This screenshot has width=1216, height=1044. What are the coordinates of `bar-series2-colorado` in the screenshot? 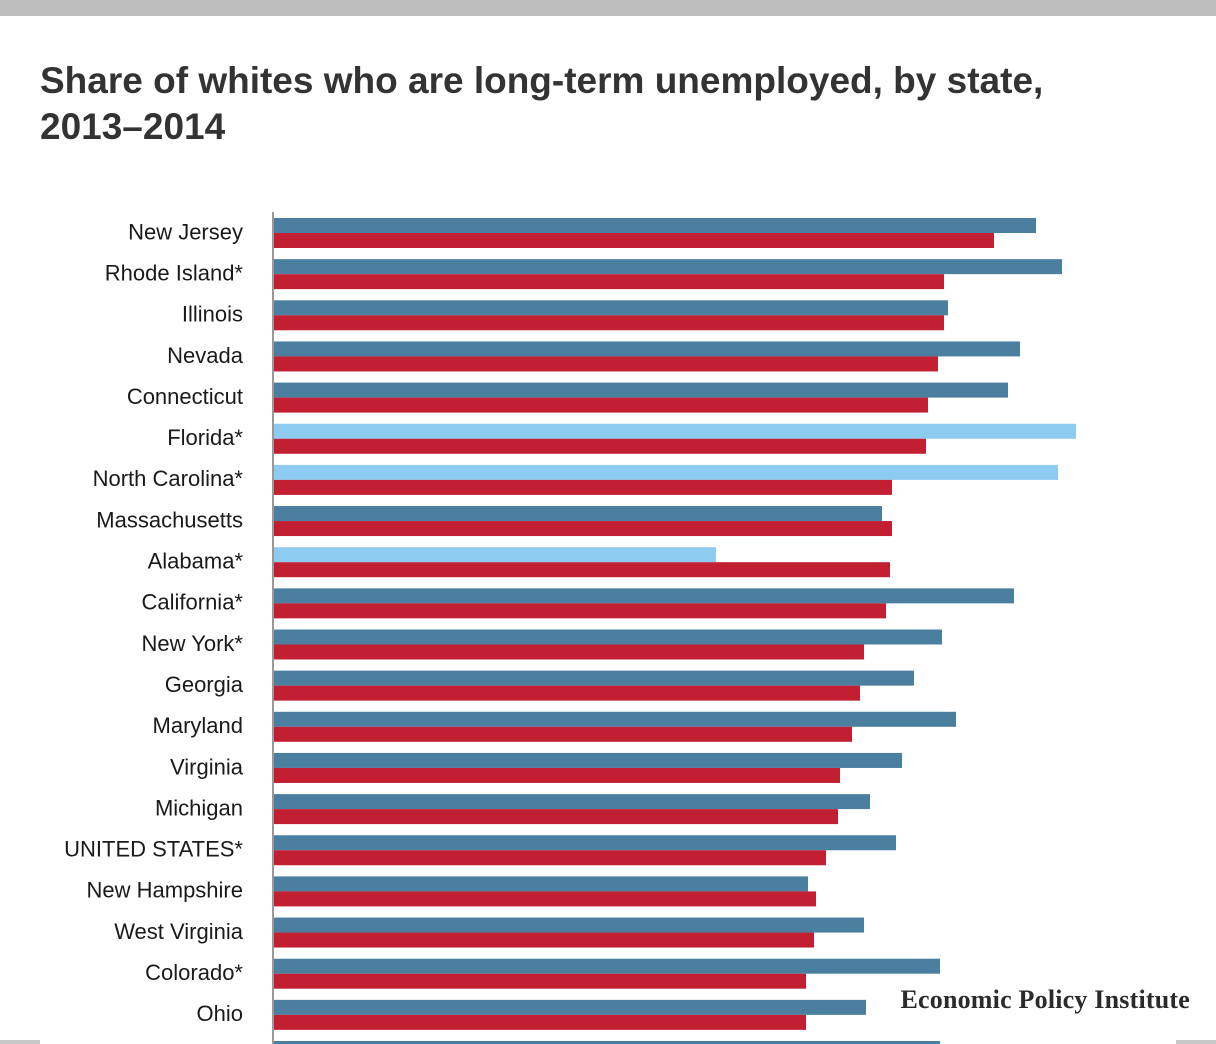 It's located at (540, 981).